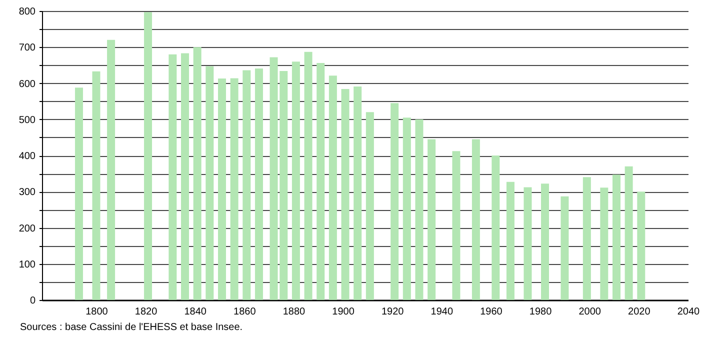 This screenshot has height=340, width=710. What do you see at coordinates (27, 84) in the screenshot?
I see `y-tick-label: 600` at bounding box center [27, 84].